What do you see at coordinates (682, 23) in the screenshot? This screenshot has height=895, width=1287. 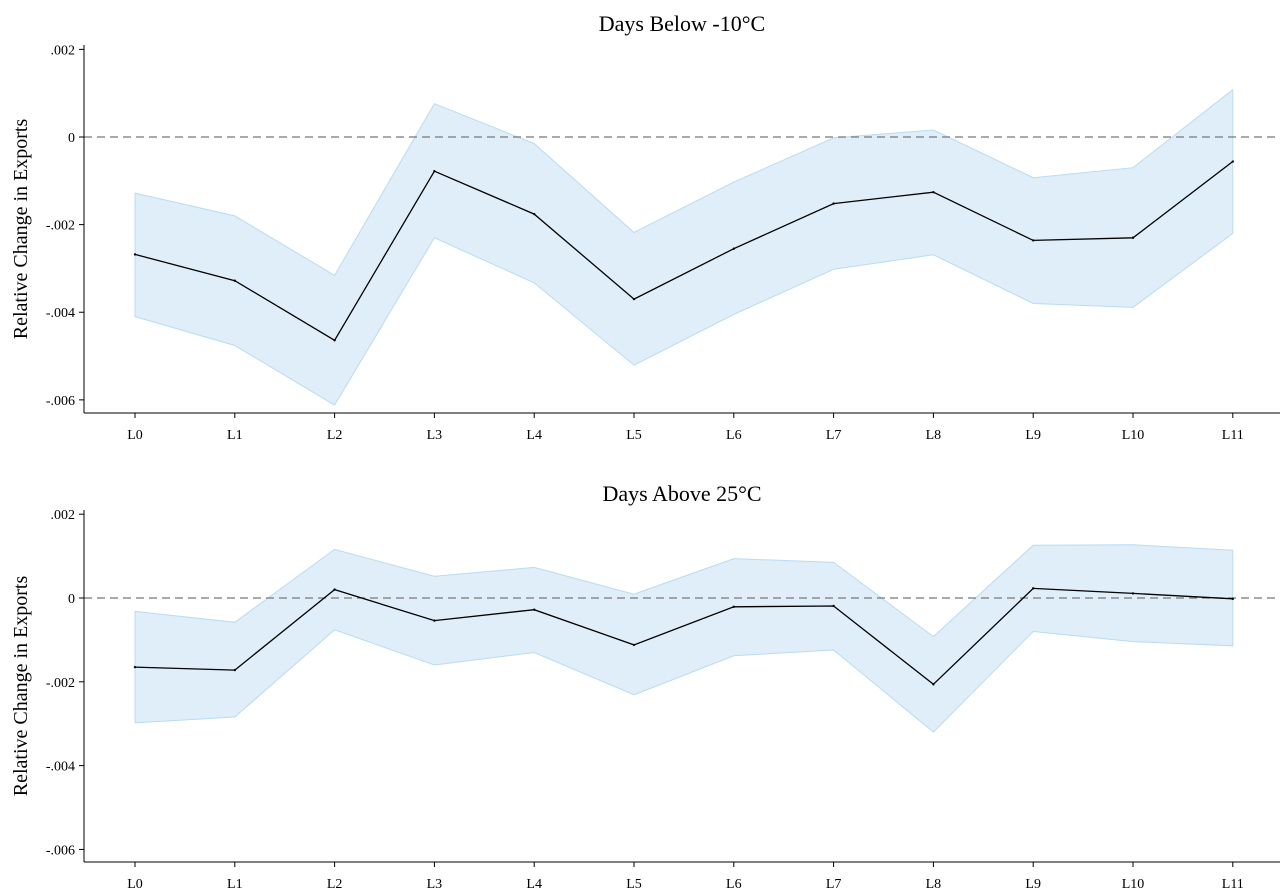 I see `chart-title: Days Below -10°C` at bounding box center [682, 23].